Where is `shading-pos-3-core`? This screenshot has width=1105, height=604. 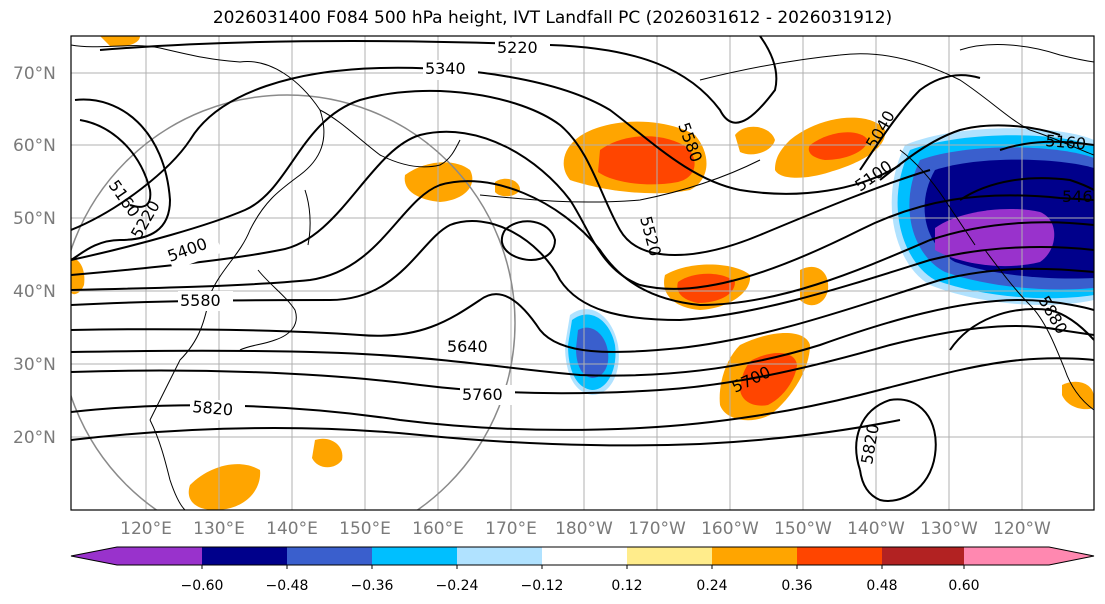 shading-pos-3-core is located at coordinates (838, 146).